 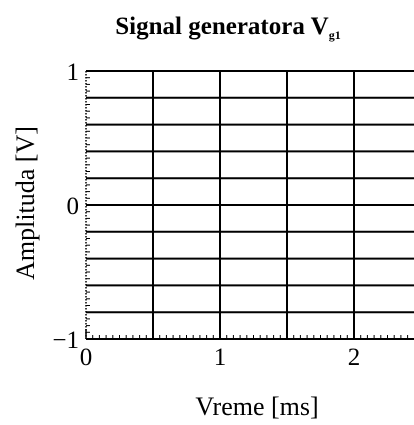 I want to click on y-tick-label: 1, so click(x=73, y=72).